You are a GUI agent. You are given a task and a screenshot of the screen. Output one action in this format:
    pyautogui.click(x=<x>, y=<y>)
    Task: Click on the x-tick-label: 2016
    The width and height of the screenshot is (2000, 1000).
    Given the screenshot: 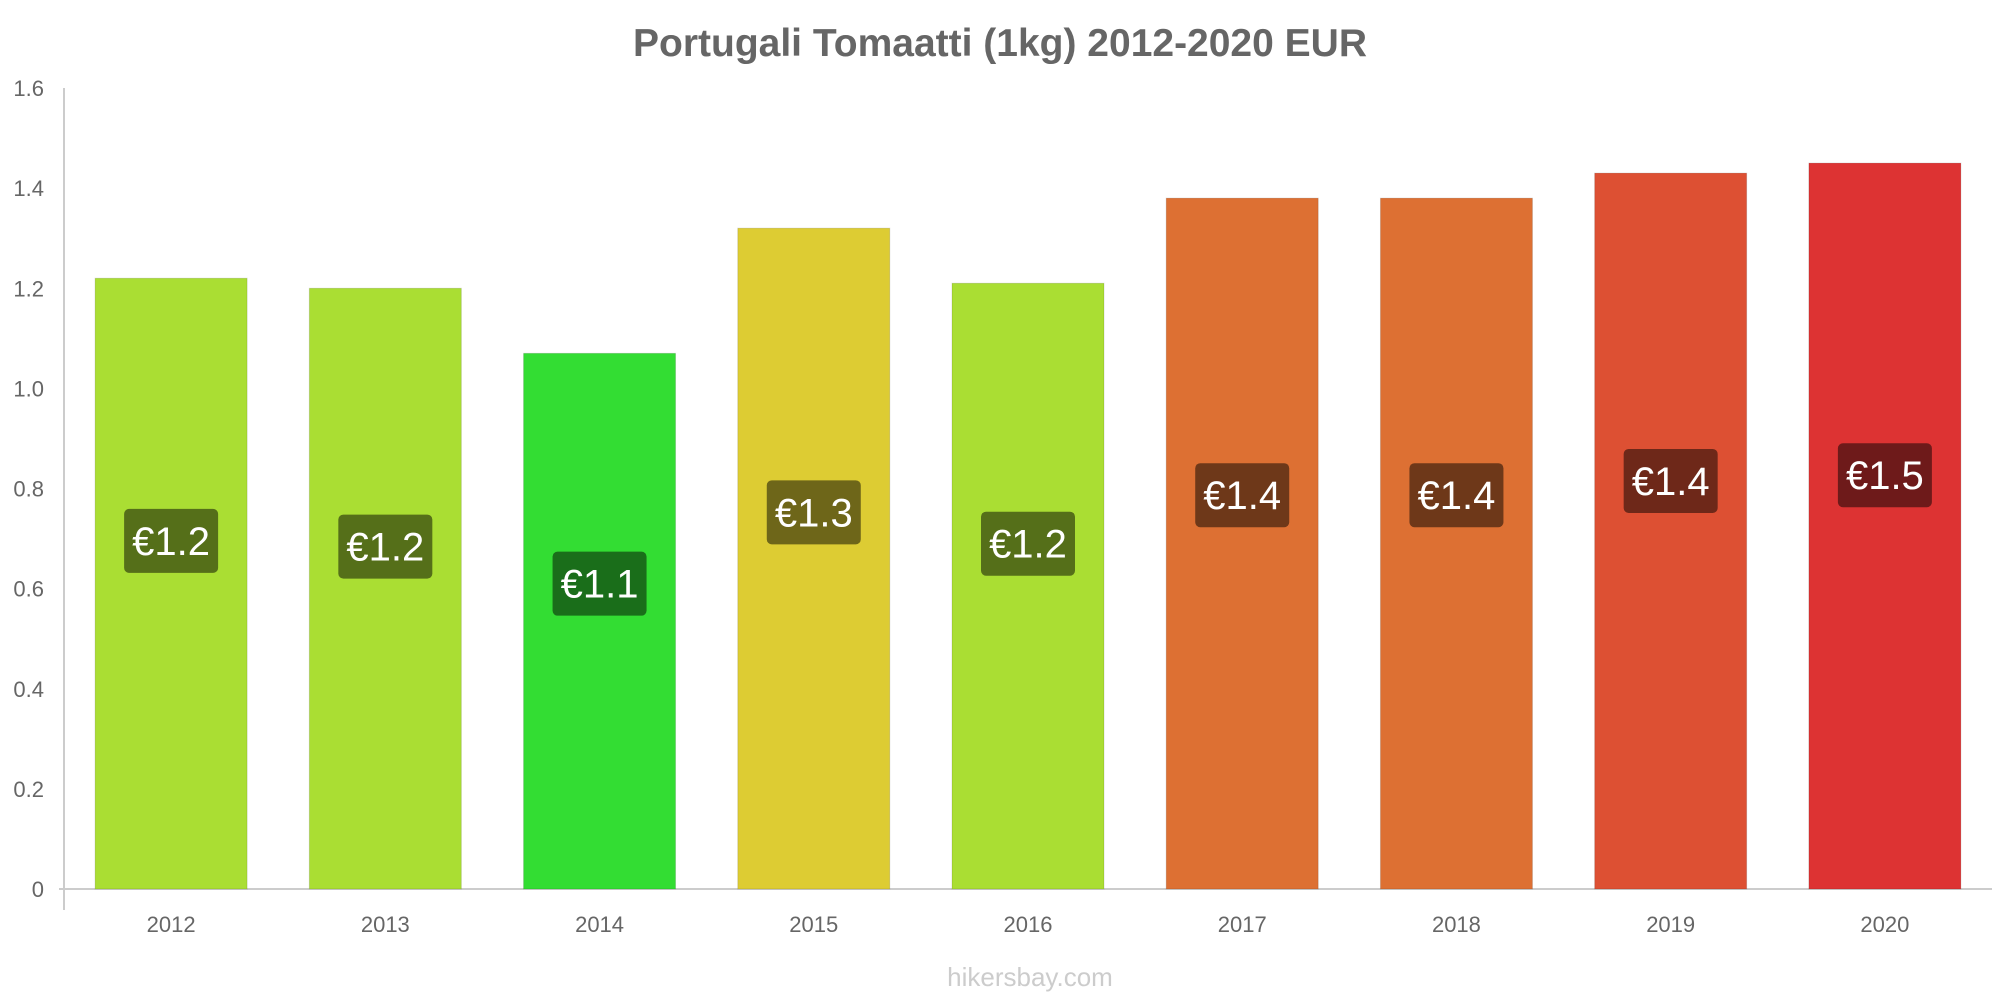 What is the action you would take?
    pyautogui.click(x=1028, y=924)
    